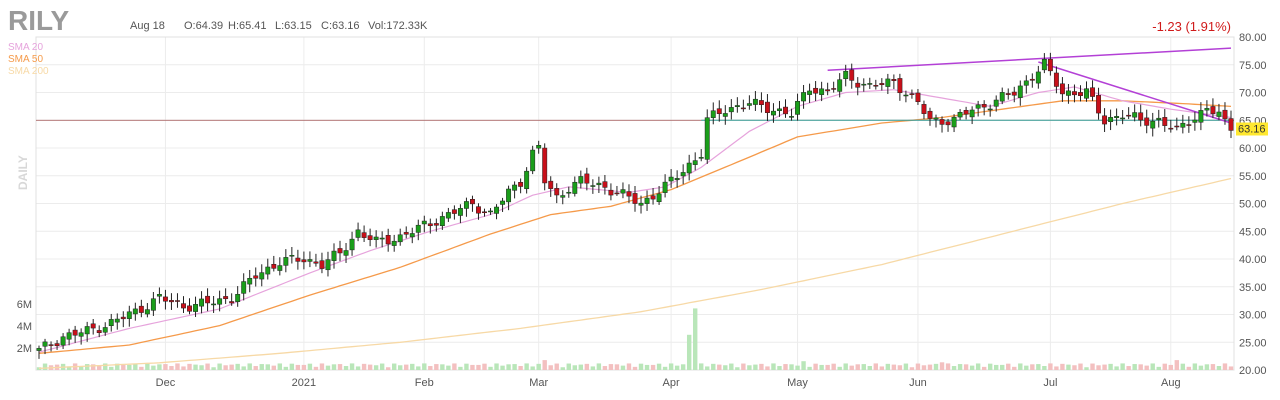 The width and height of the screenshot is (1280, 400). What do you see at coordinates (671, 383) in the screenshot?
I see `x-tick-label: Apr` at bounding box center [671, 383].